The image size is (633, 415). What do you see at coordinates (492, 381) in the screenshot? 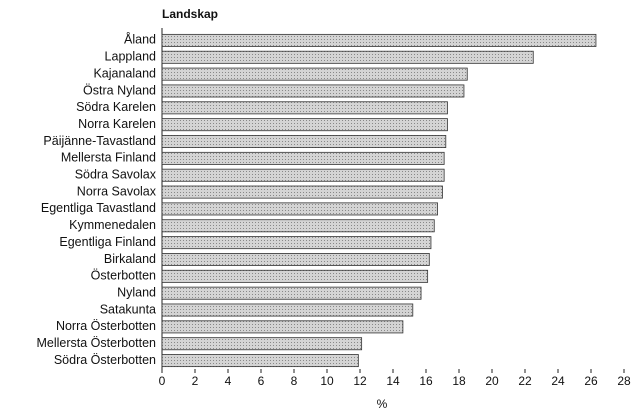
I see `x-tick-label: 20` at bounding box center [492, 381].